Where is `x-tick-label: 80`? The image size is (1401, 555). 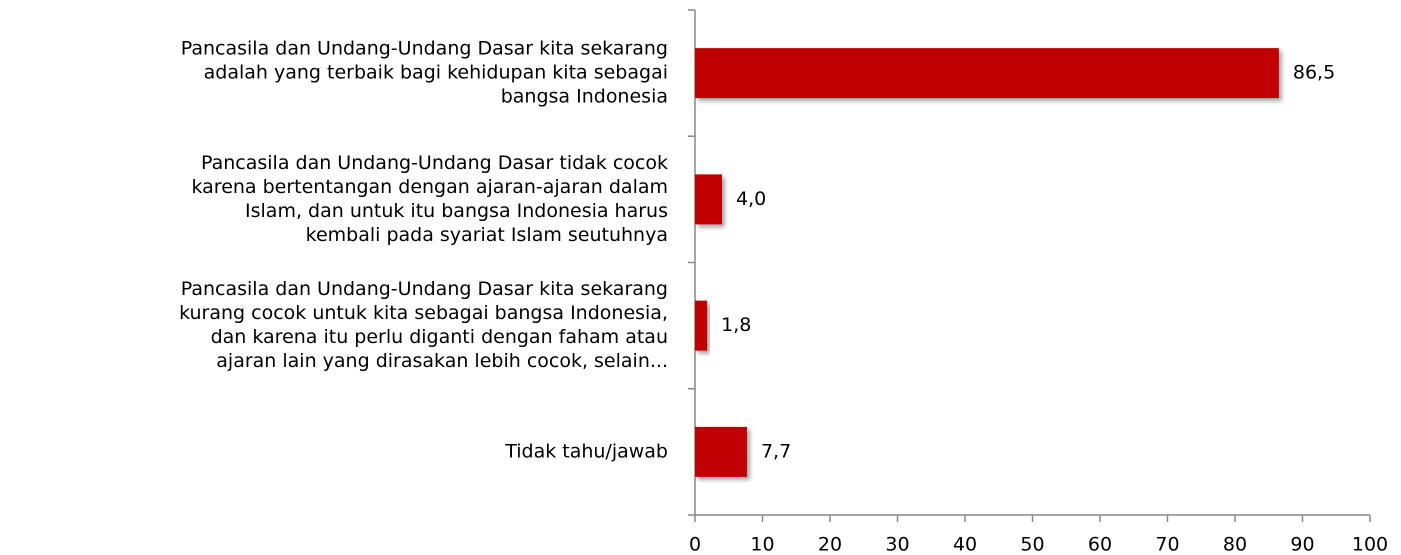 x-tick-label: 80 is located at coordinates (1235, 544).